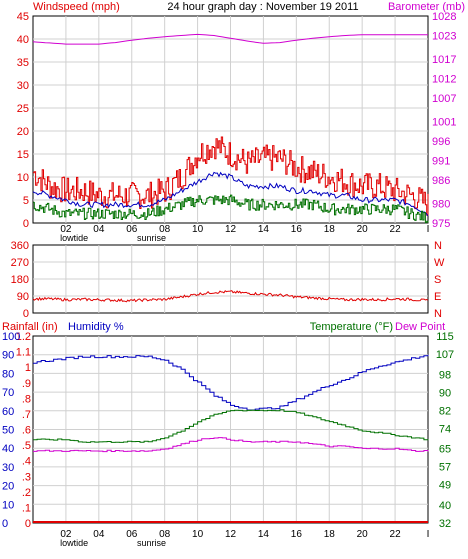  Describe the element at coordinates (23, 178) in the screenshot. I see `windspeed-tick-label: 10` at that location.